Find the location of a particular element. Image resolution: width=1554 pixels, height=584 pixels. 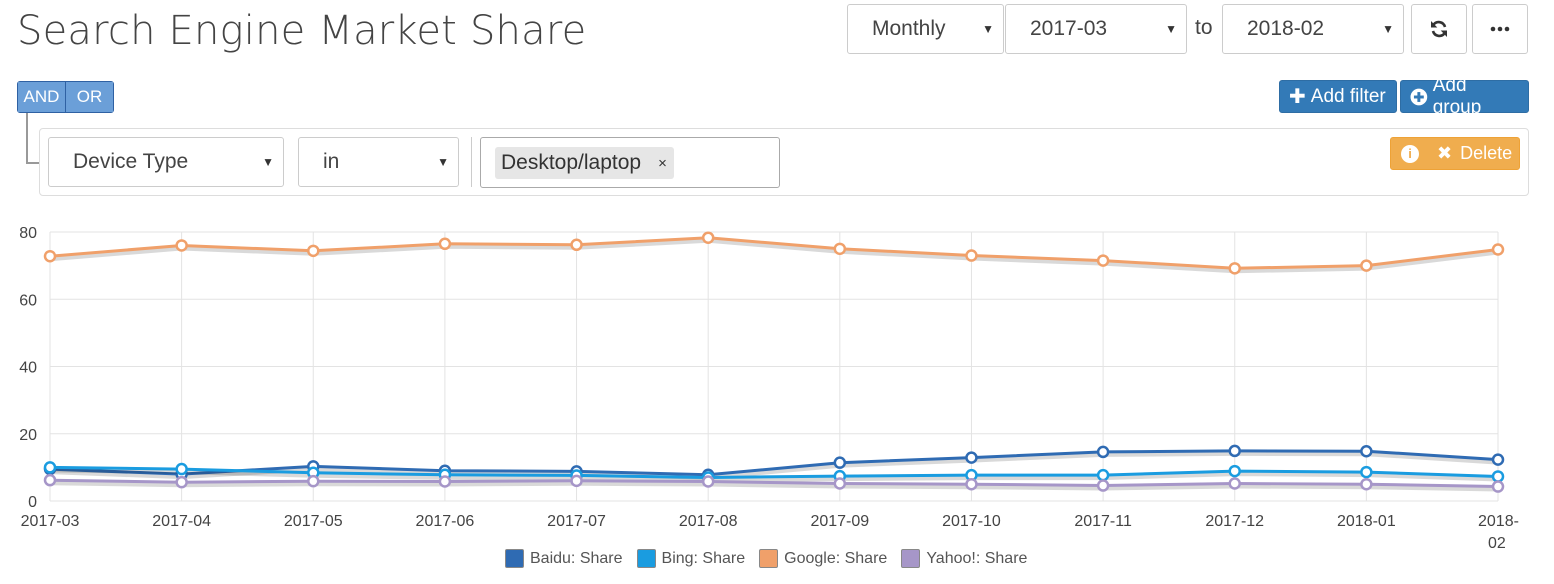

legend-item: Google: Share is located at coordinates (823, 558).